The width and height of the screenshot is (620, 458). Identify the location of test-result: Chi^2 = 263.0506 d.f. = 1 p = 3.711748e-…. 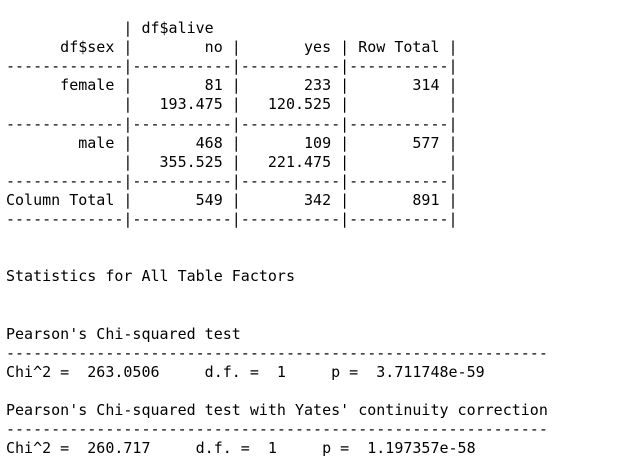
(245, 371).